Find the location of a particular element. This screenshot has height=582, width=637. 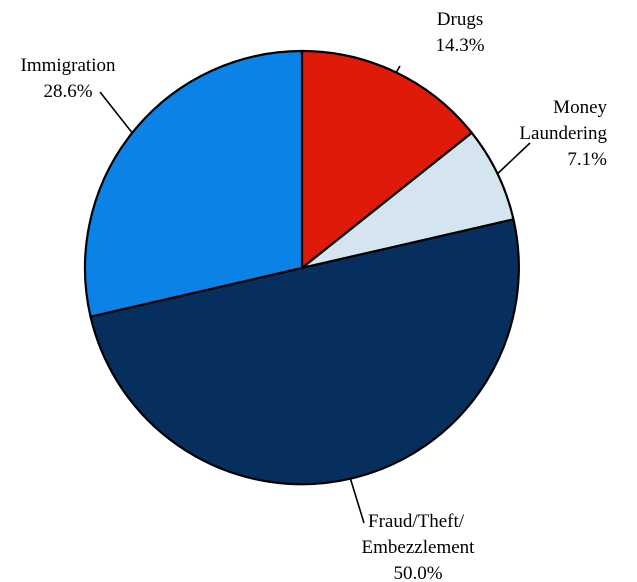

label-fraud-percent: 50.0% is located at coordinates (417, 572).